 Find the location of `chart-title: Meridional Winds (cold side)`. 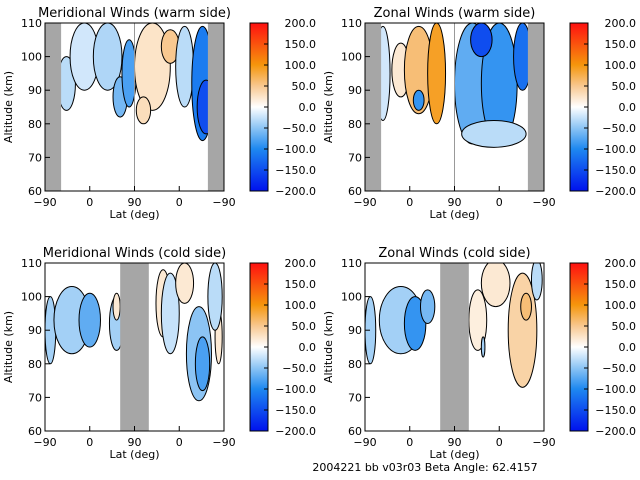

chart-title: Meridional Winds (cold side) is located at coordinates (134, 253).